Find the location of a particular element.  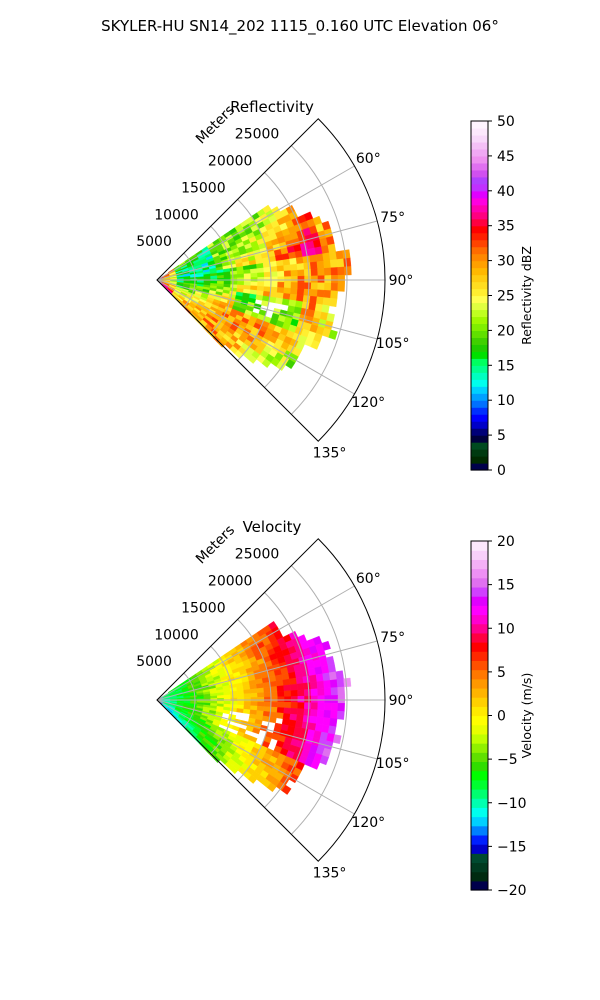

range-tick-label: 10000 is located at coordinates (176, 215).